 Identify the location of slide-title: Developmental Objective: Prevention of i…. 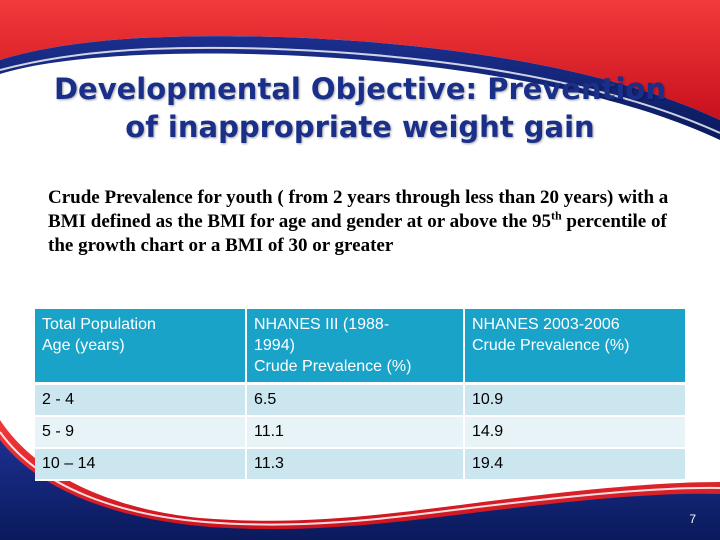
(360, 108).